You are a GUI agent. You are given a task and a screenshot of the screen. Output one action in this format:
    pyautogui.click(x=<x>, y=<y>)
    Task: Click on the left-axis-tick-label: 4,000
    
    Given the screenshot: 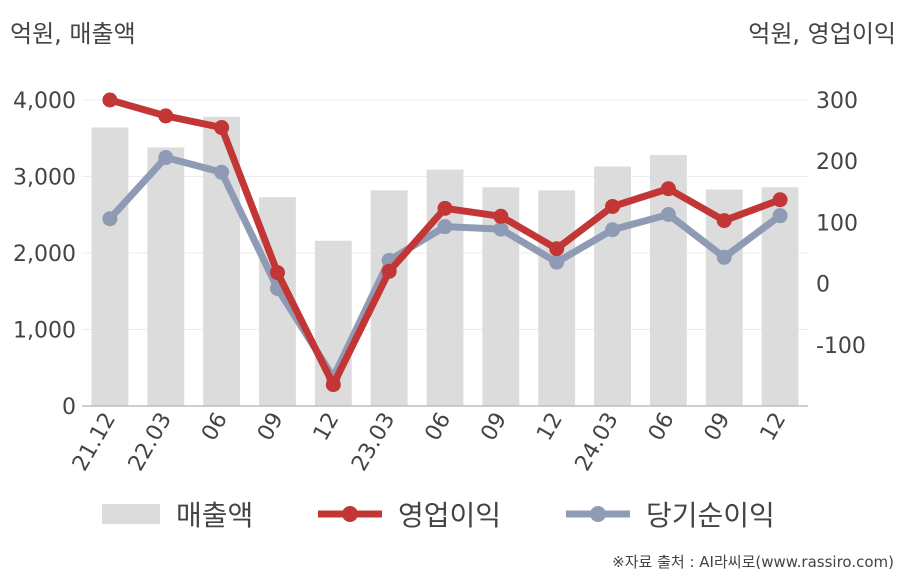 What is the action you would take?
    pyautogui.click(x=44, y=101)
    